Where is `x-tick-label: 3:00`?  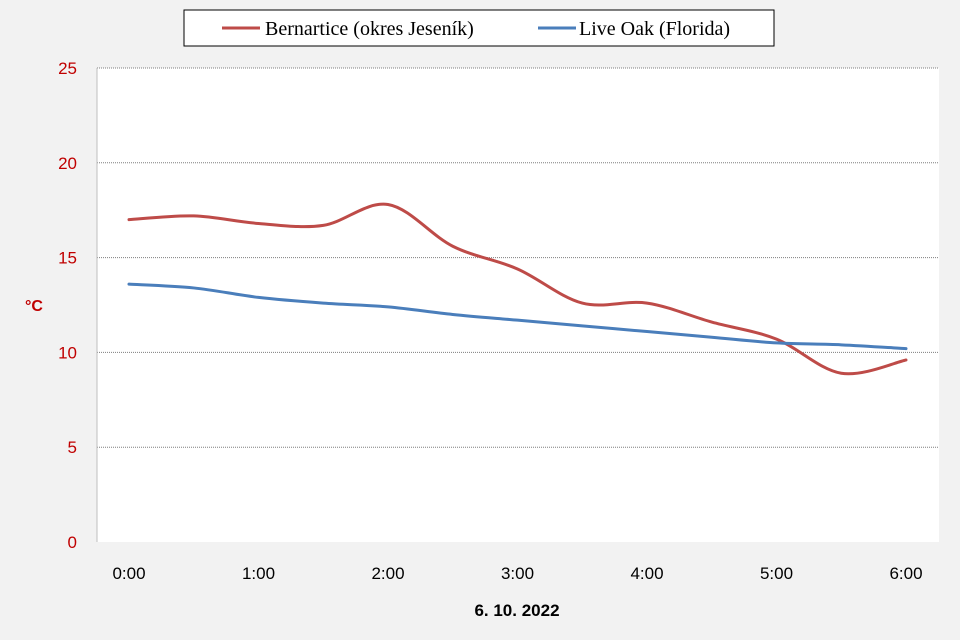 x-tick-label: 3:00 is located at coordinates (517, 573).